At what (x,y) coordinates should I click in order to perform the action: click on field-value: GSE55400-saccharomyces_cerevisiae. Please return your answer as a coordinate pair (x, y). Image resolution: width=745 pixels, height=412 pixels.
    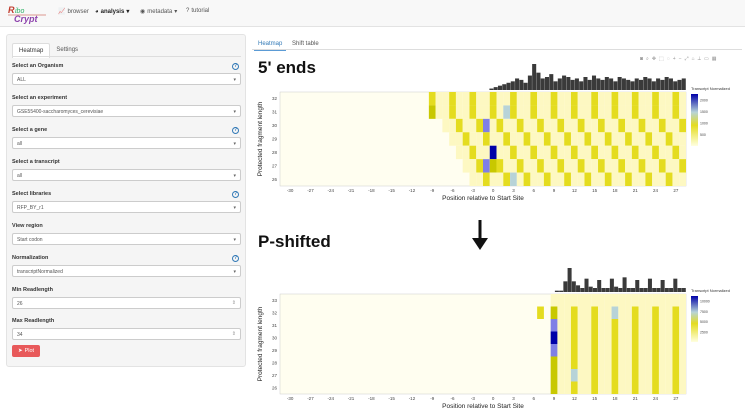
    Looking at the image, I should click on (60, 112).